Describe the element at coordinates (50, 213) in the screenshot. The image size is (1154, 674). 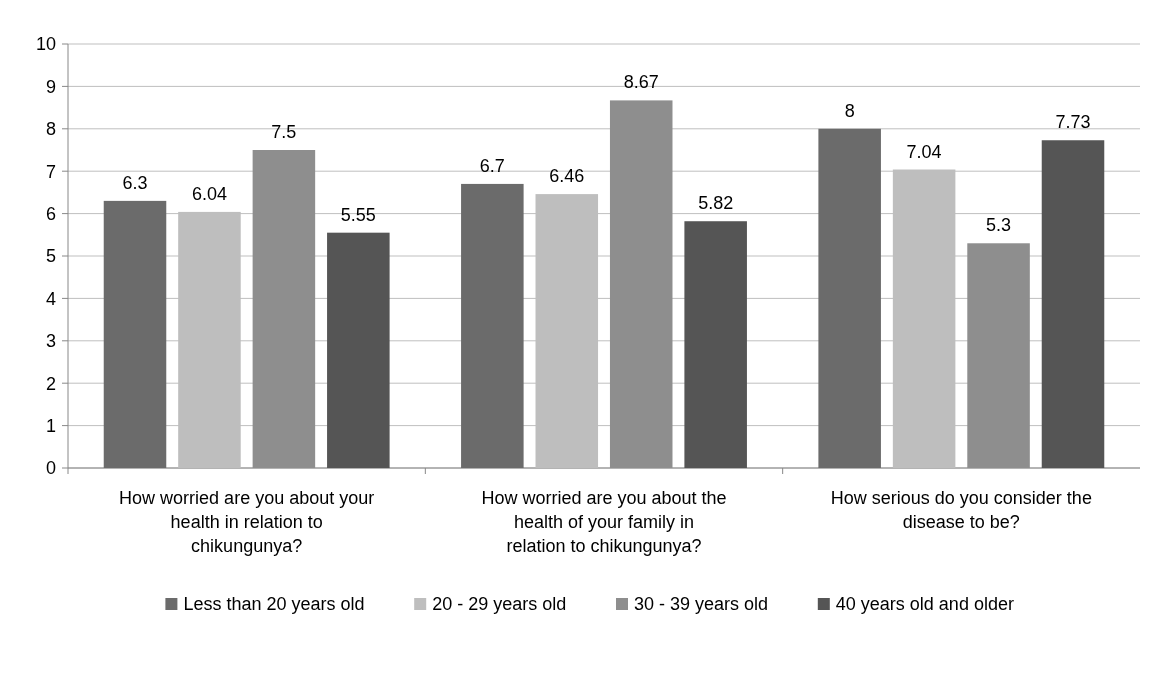
I see `y-tick-label: 6` at that location.